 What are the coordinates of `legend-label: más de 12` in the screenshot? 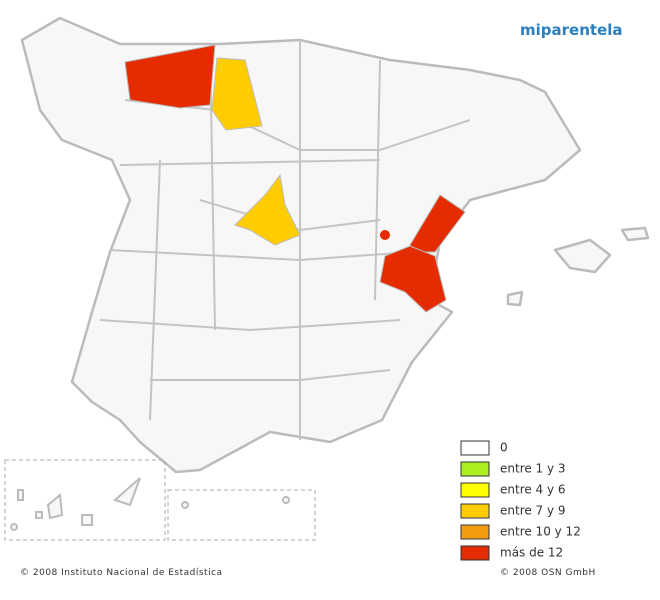 It's located at (531, 553).